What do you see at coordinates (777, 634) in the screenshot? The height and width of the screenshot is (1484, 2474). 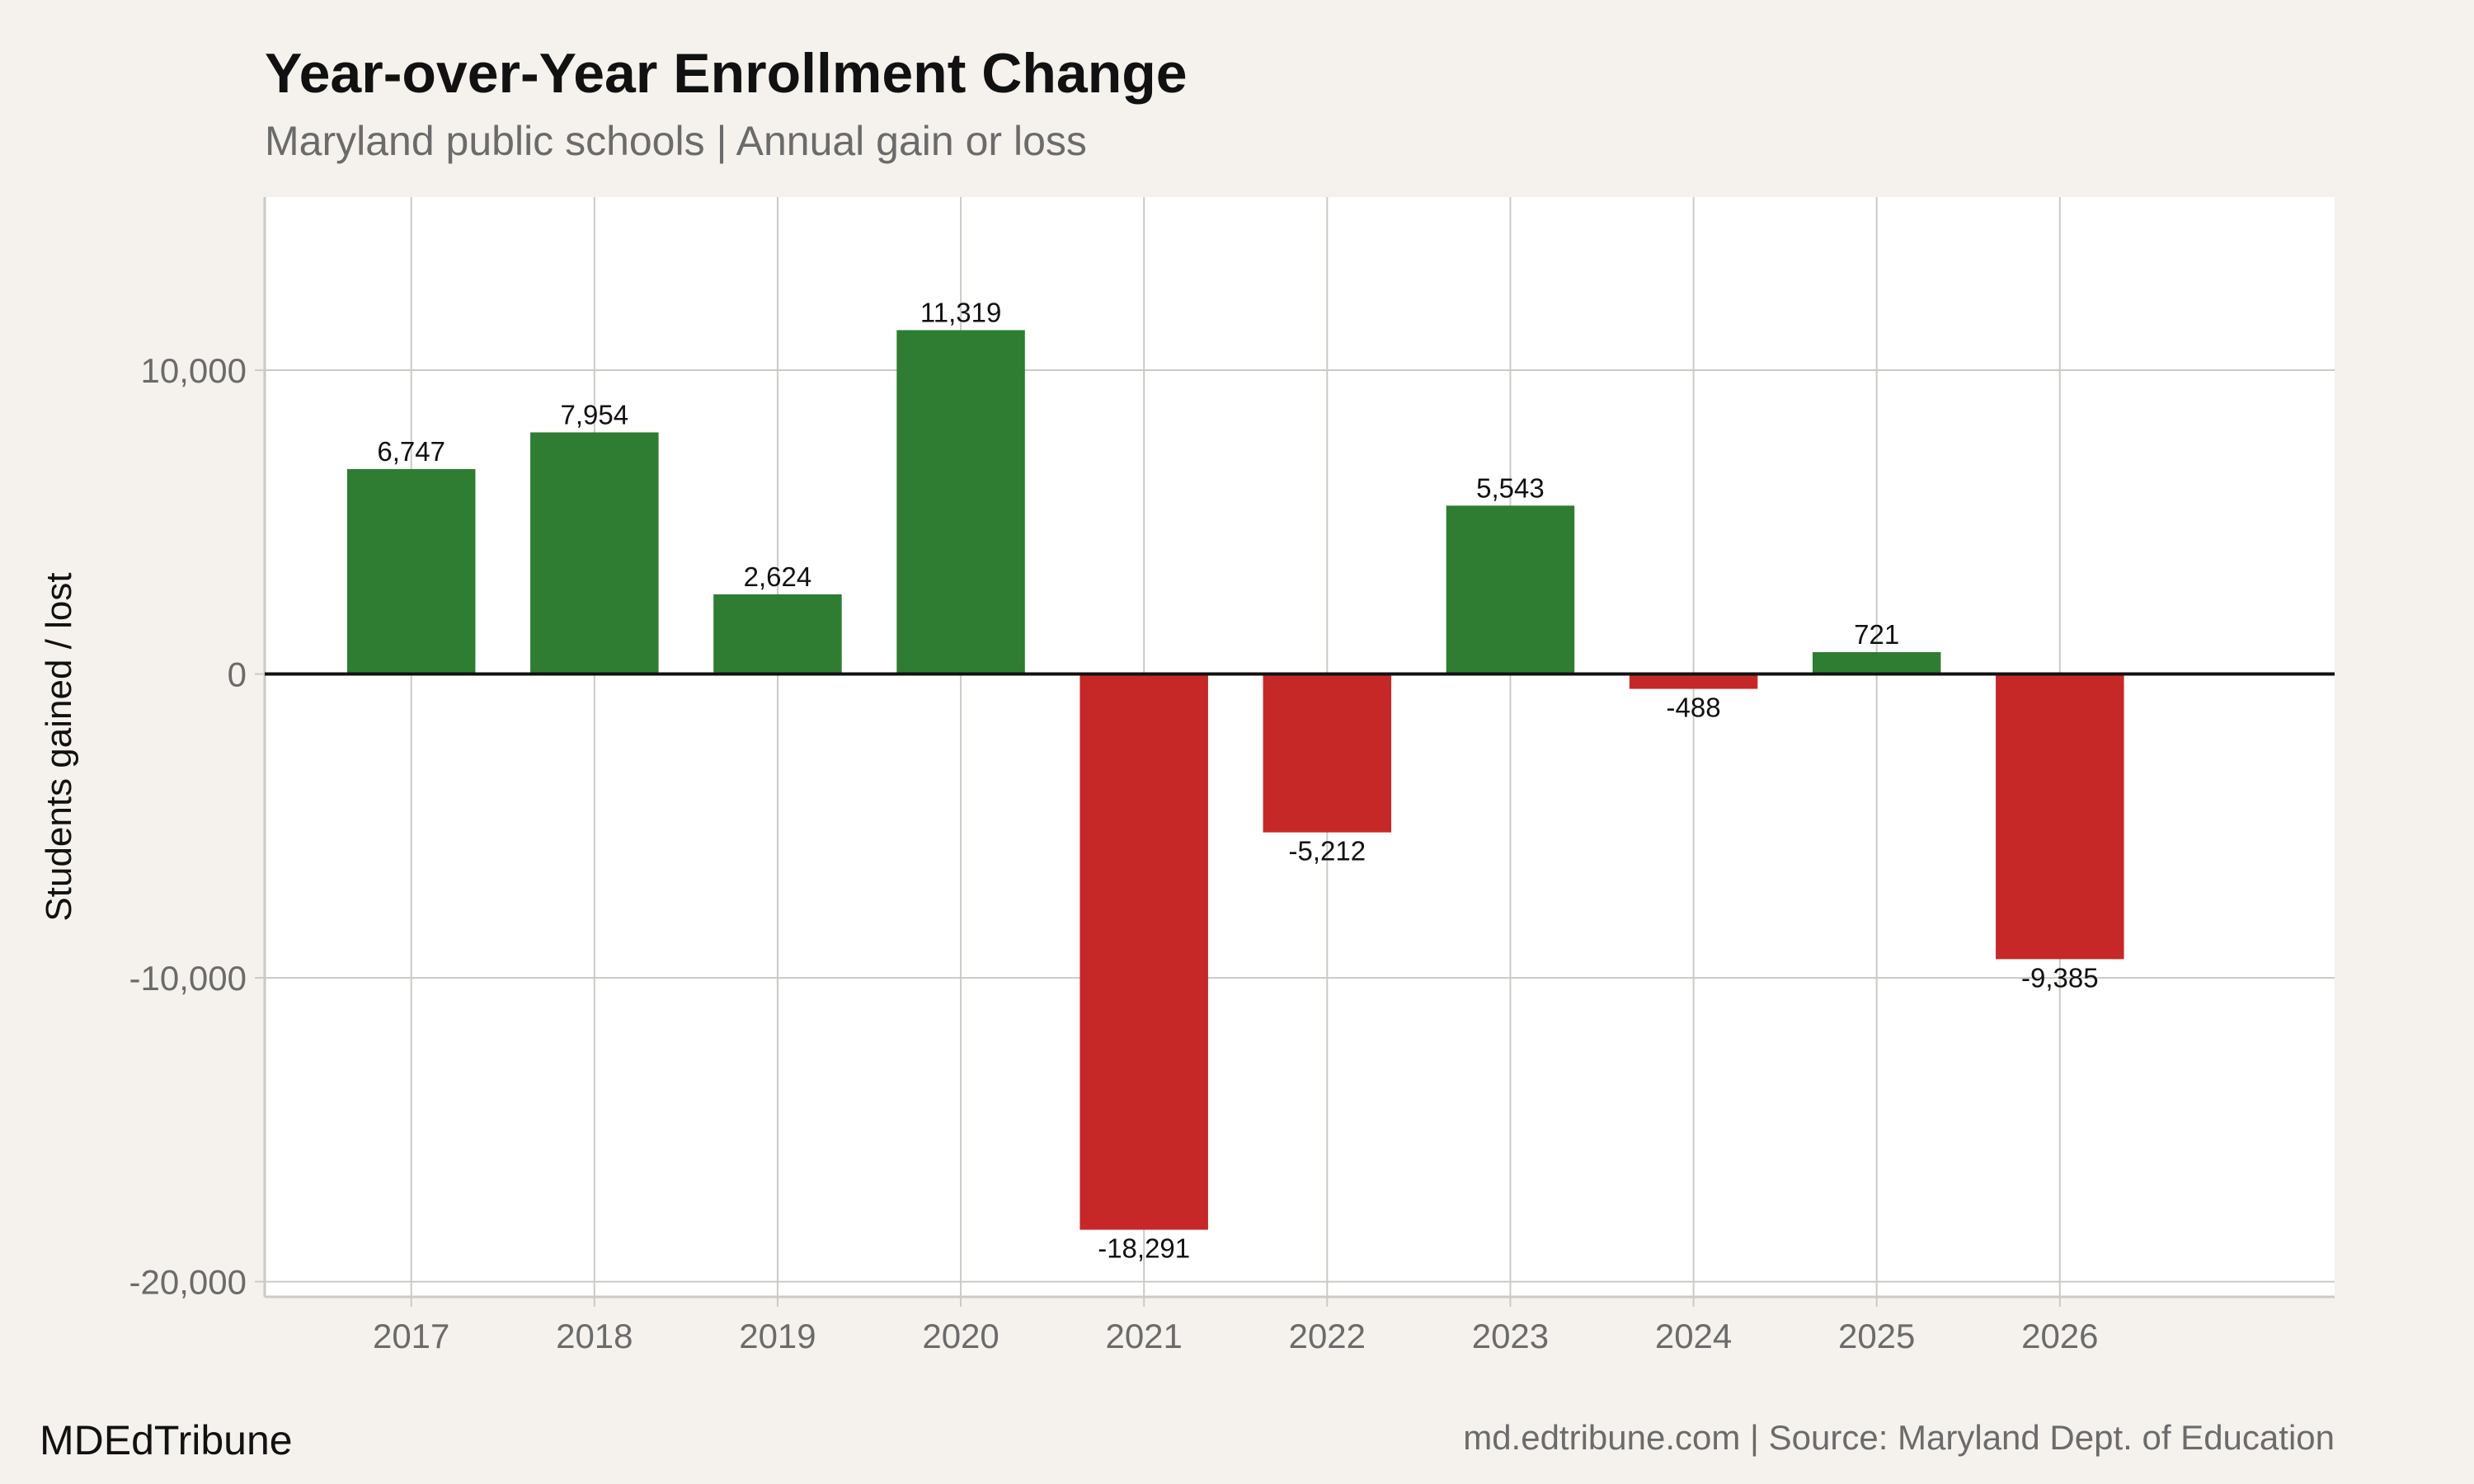 I see `bar-2019` at bounding box center [777, 634].